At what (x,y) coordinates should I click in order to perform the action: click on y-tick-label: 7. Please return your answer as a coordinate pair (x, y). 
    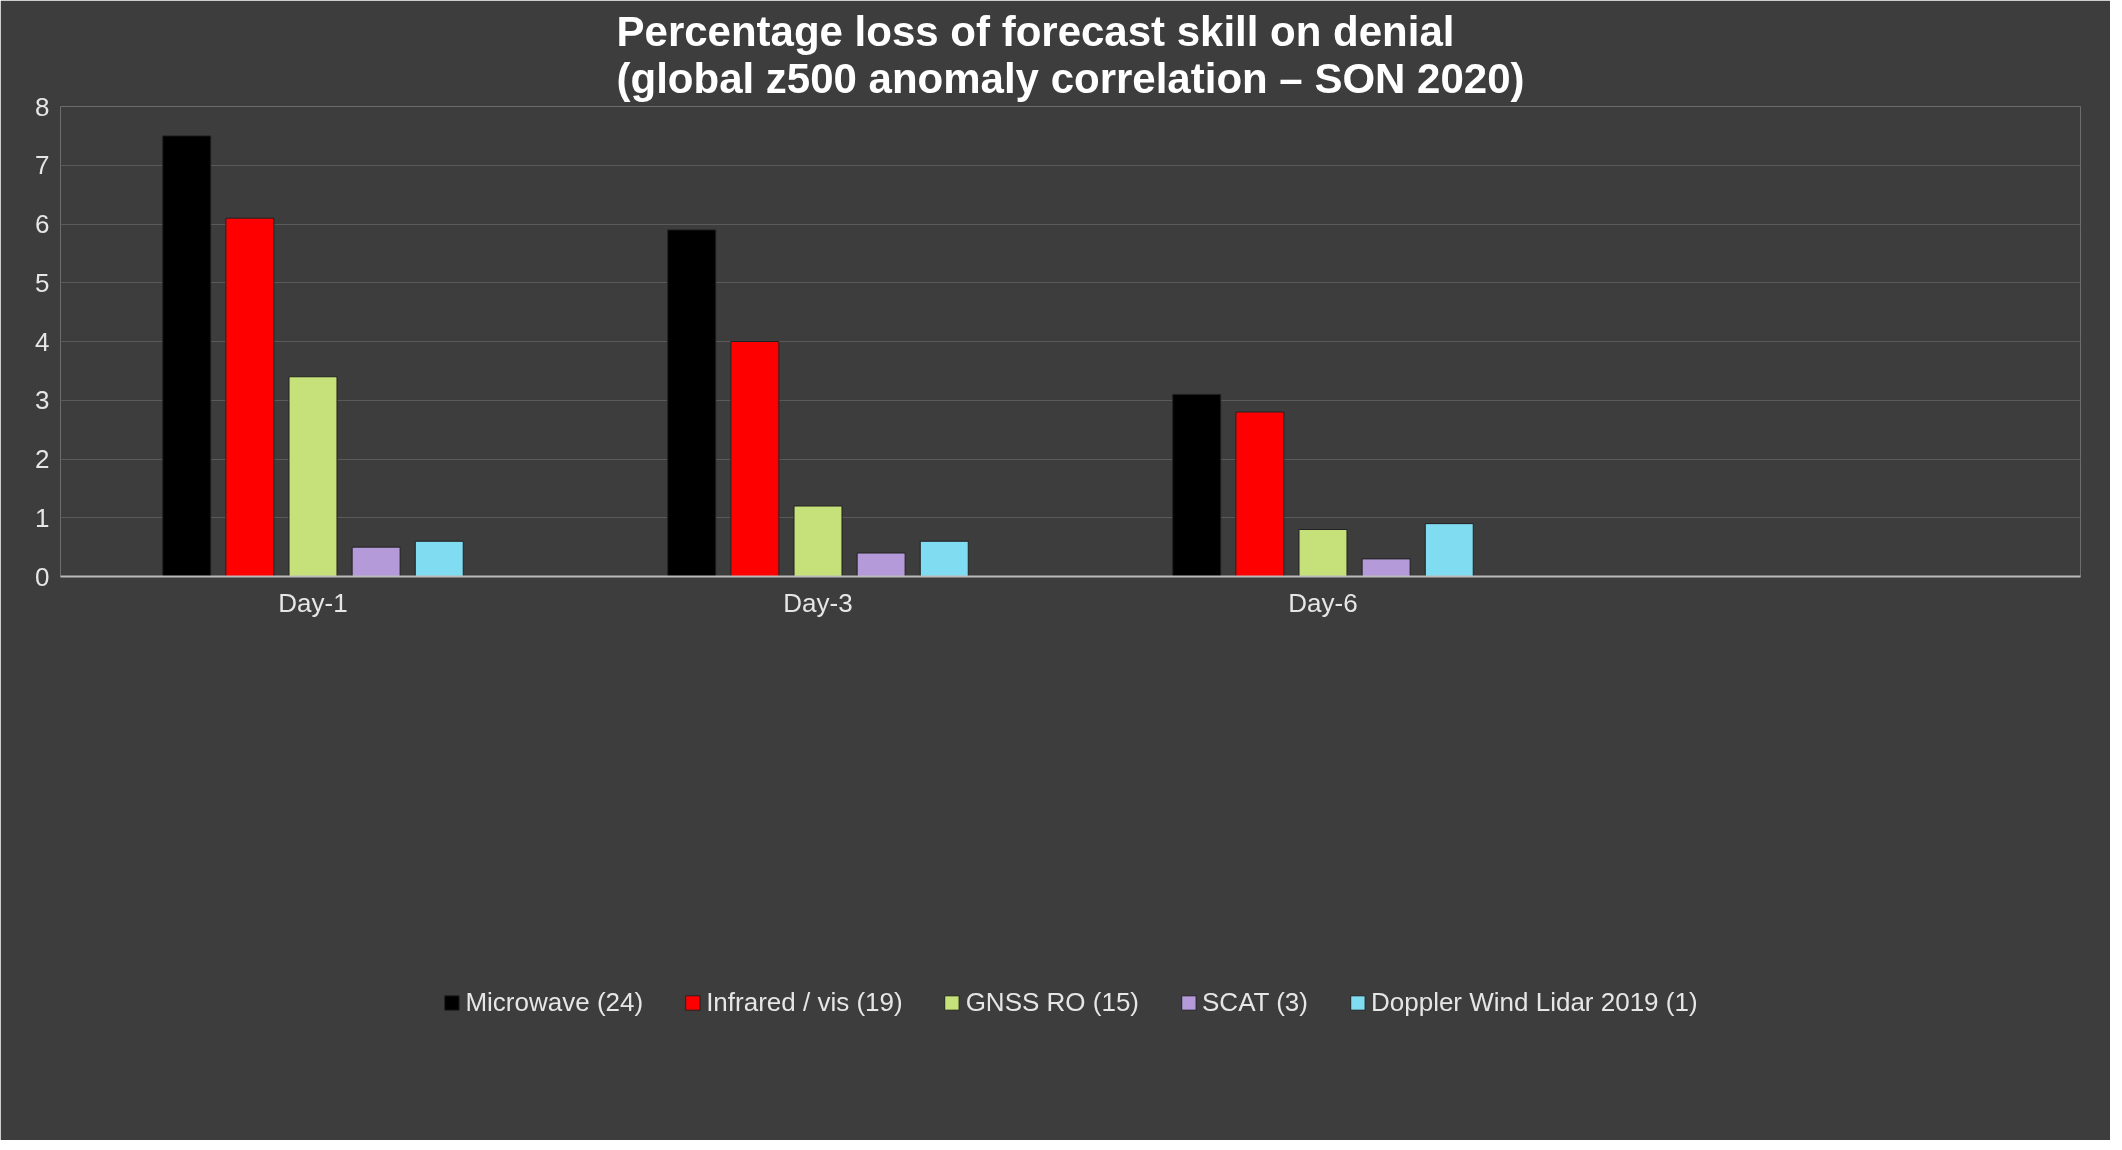
    Looking at the image, I should click on (42, 165).